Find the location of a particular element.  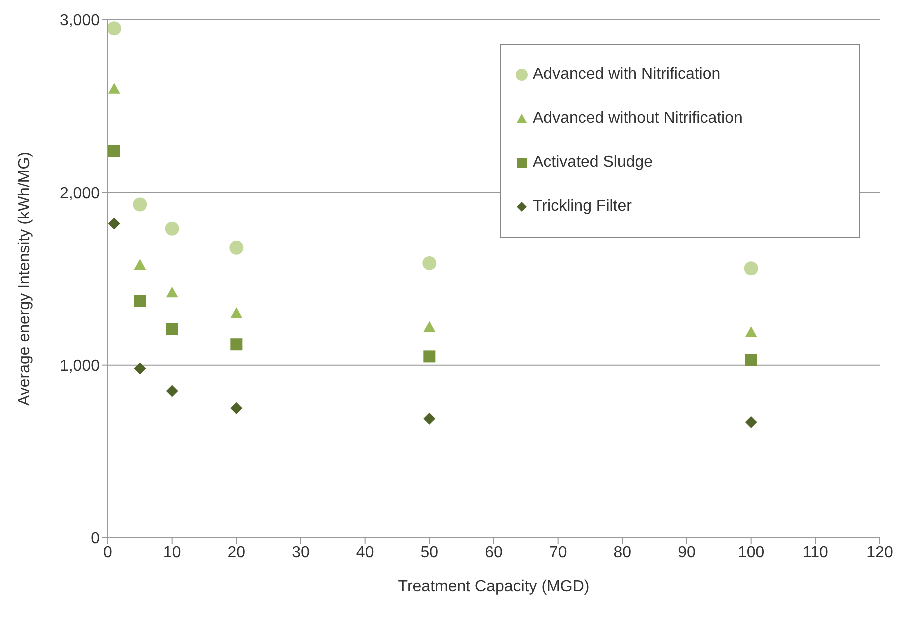

legend-label: Trickling Filter is located at coordinates (582, 207).